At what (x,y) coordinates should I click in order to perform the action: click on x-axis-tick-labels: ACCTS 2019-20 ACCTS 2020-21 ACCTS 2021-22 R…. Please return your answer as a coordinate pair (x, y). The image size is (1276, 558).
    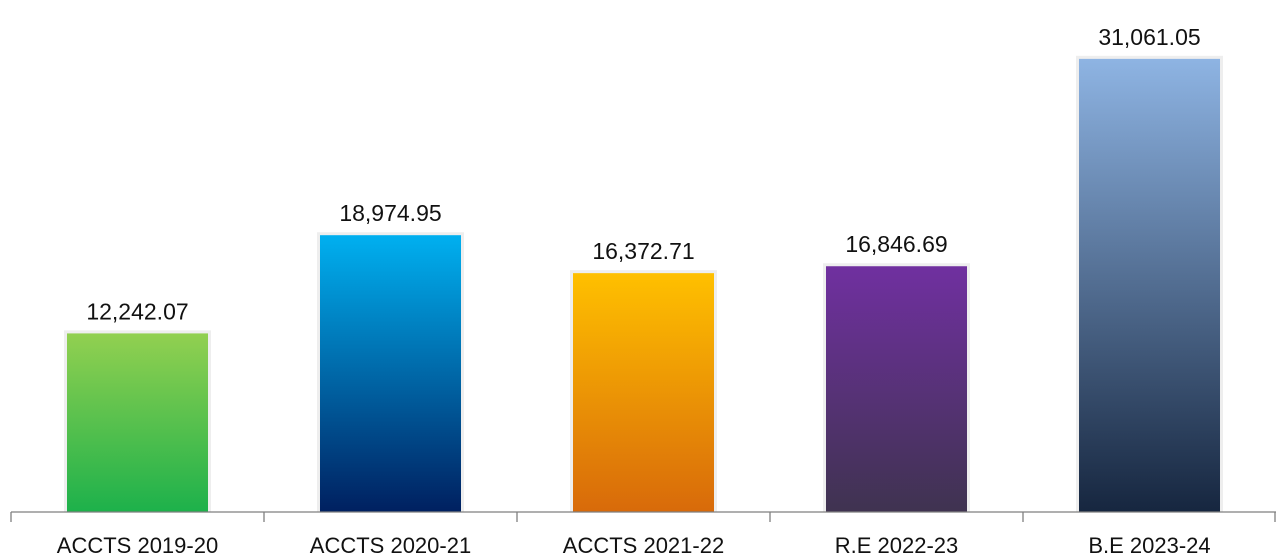
    Looking at the image, I should click on (634, 545).